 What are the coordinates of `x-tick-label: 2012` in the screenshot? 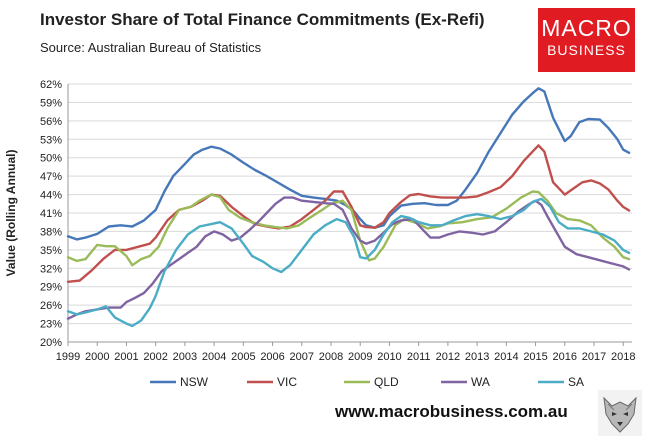 It's located at (448, 357).